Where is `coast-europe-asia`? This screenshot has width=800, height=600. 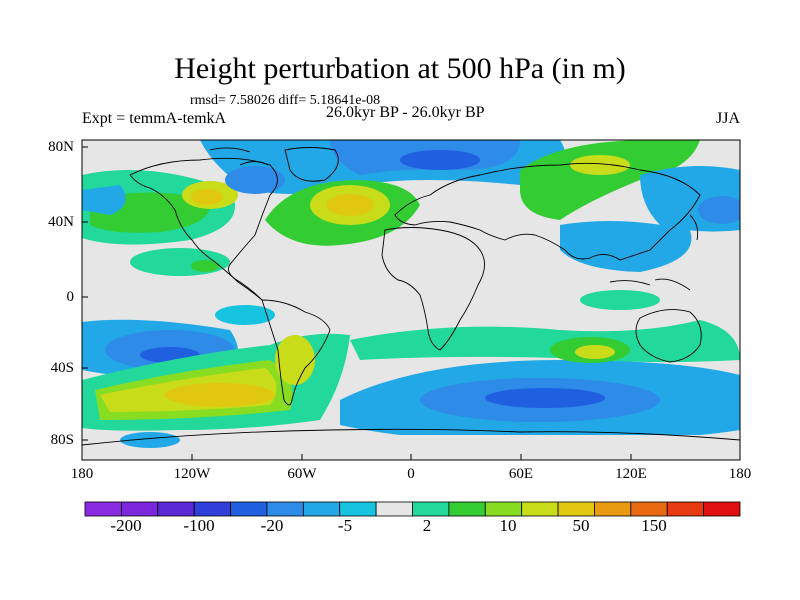
coast-europe-asia is located at coordinates (547, 211).